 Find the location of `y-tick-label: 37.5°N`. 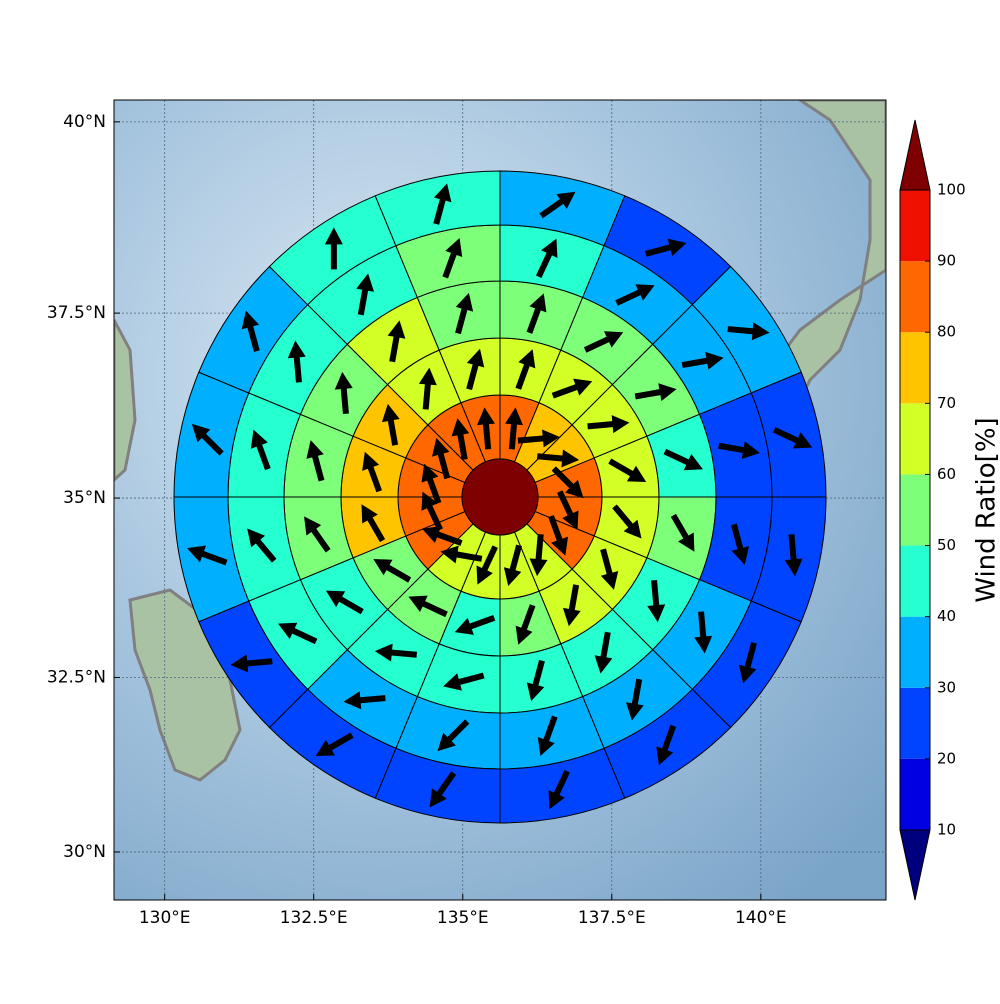

y-tick-label: 37.5°N is located at coordinates (76, 313).